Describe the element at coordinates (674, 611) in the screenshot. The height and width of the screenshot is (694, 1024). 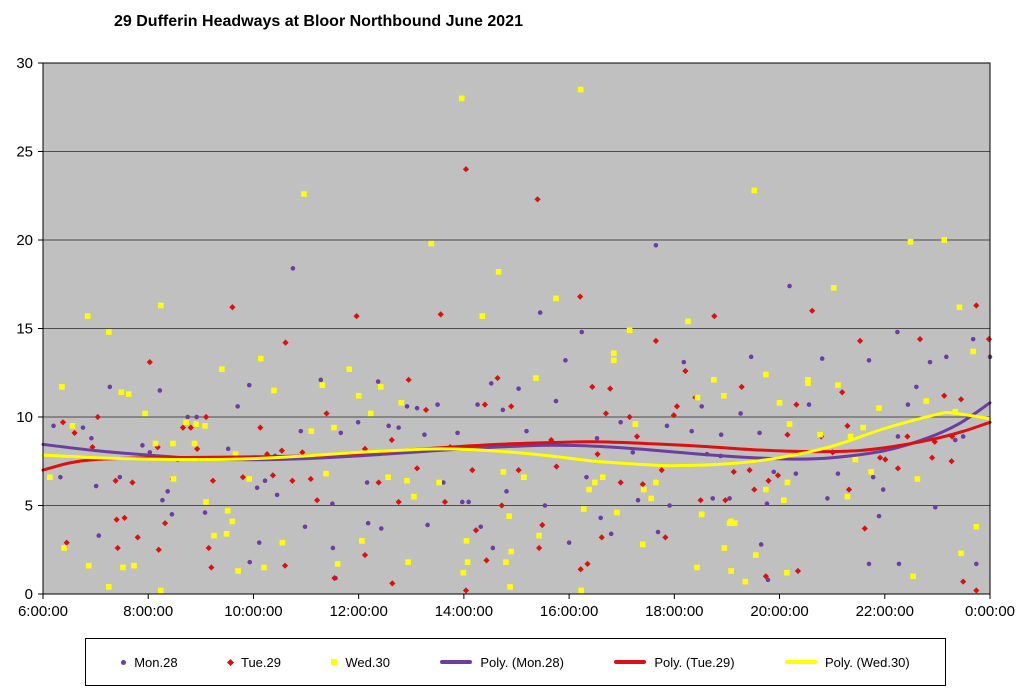
I see `x-axis-label: 18:00:00` at that location.